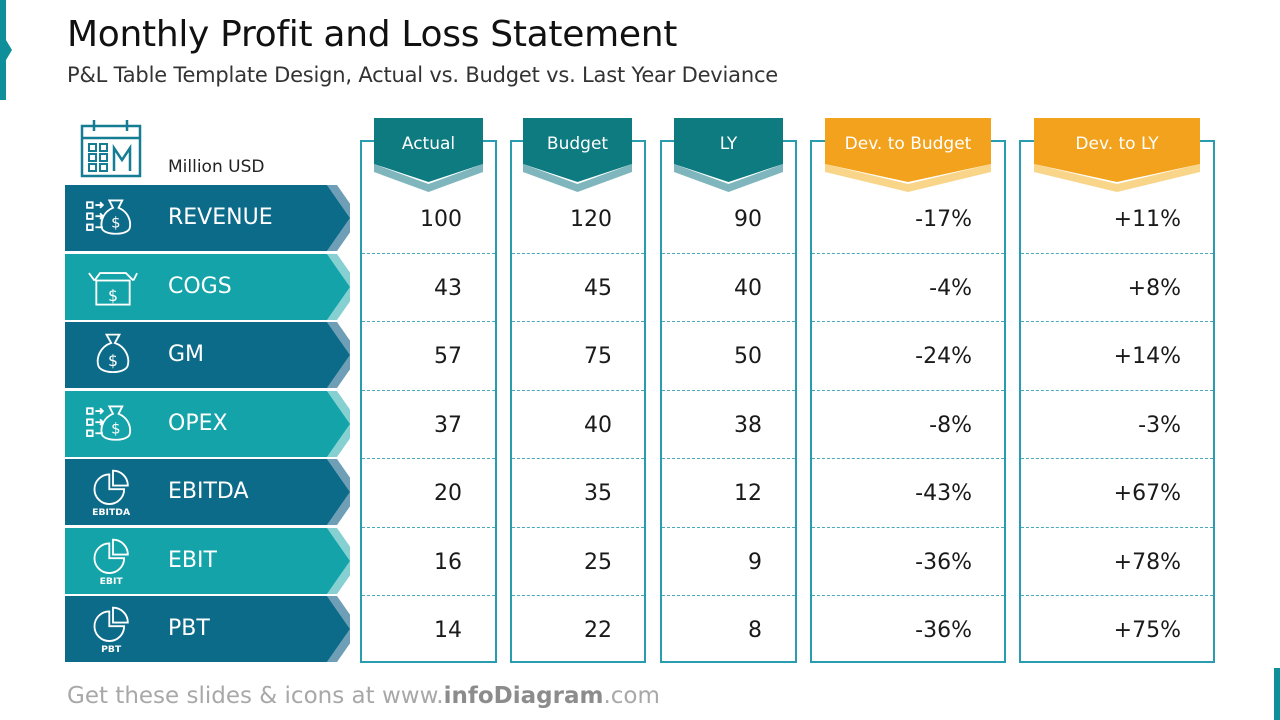  Describe the element at coordinates (598, 630) in the screenshot. I see `table-cell: 22` at that location.